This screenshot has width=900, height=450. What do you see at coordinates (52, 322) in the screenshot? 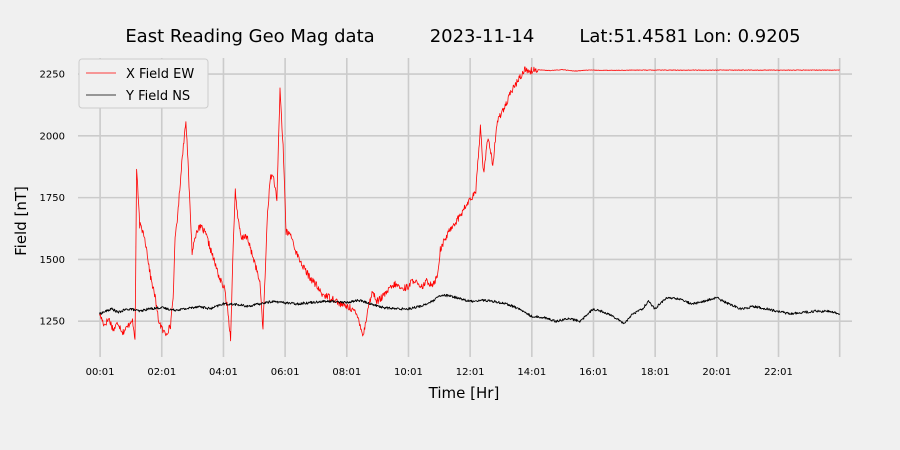
I see `y-tick-label: 1250` at bounding box center [52, 322].